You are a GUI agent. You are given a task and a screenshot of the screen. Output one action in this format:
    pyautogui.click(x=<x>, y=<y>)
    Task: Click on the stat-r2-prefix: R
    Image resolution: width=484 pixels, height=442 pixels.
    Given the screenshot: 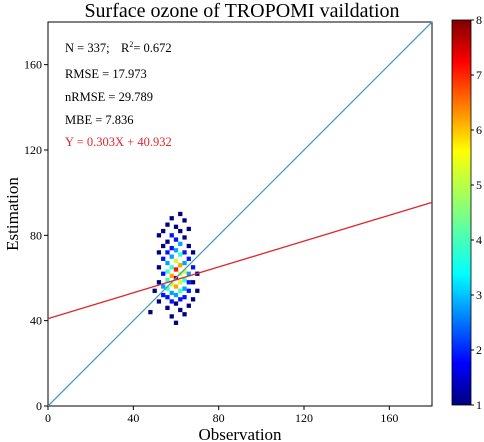 What is the action you would take?
    pyautogui.click(x=125, y=48)
    